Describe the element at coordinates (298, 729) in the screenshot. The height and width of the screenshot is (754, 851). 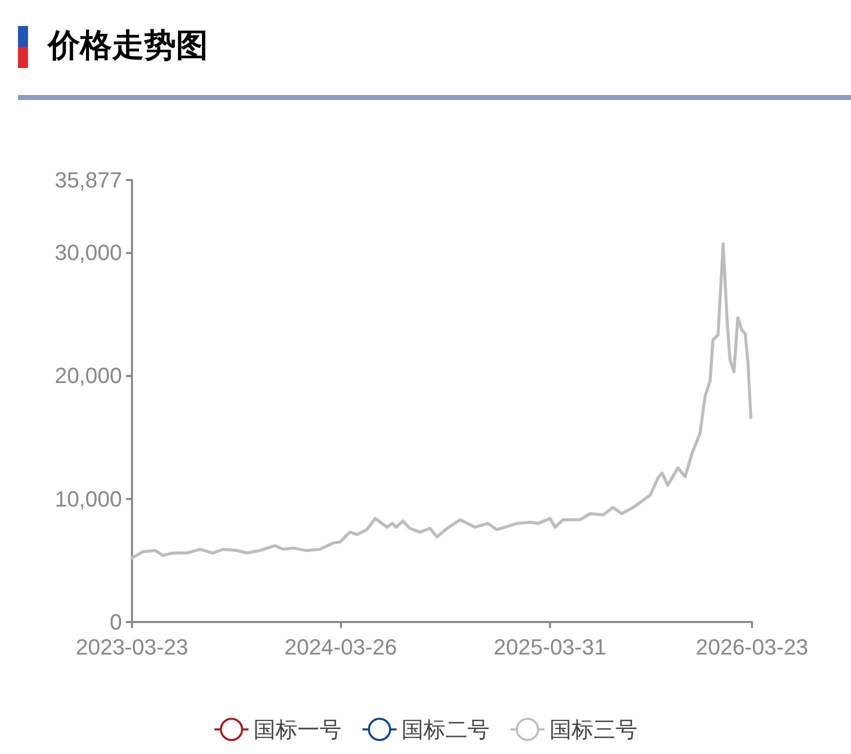
I see `legend-label: 国标一号` at that location.